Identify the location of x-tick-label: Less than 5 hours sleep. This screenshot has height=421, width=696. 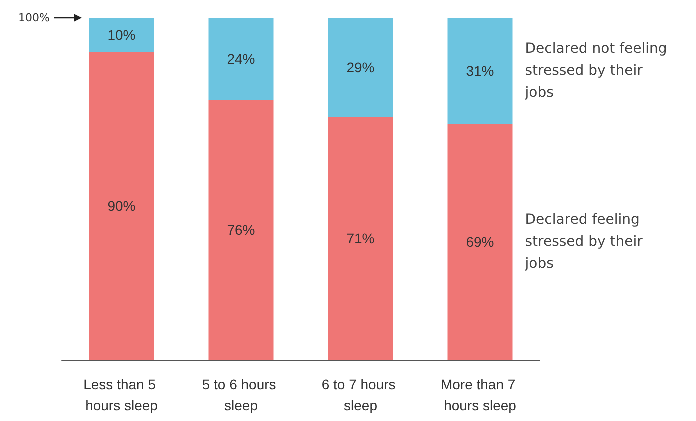
(122, 395).